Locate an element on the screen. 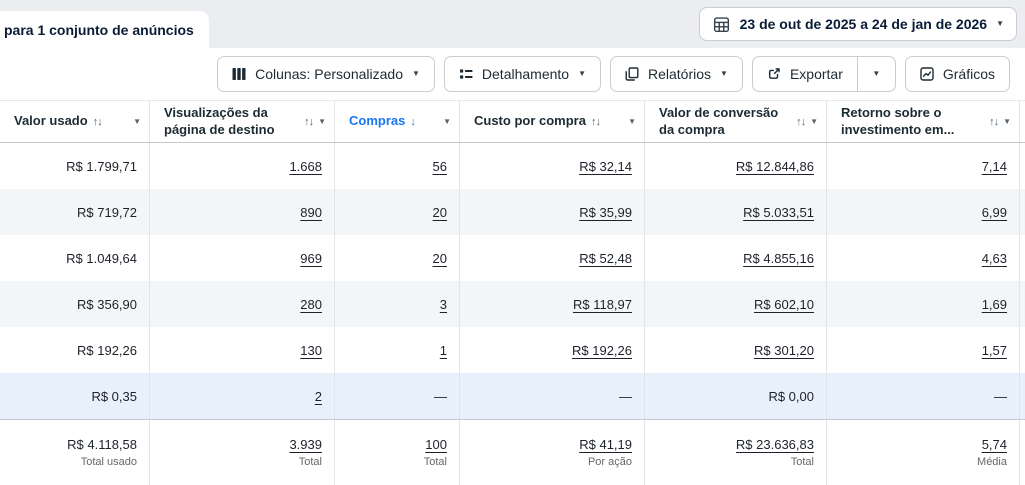 The image size is (1025, 485). cell-custo-por-compra: R$ 118,97 is located at coordinates (552, 304).